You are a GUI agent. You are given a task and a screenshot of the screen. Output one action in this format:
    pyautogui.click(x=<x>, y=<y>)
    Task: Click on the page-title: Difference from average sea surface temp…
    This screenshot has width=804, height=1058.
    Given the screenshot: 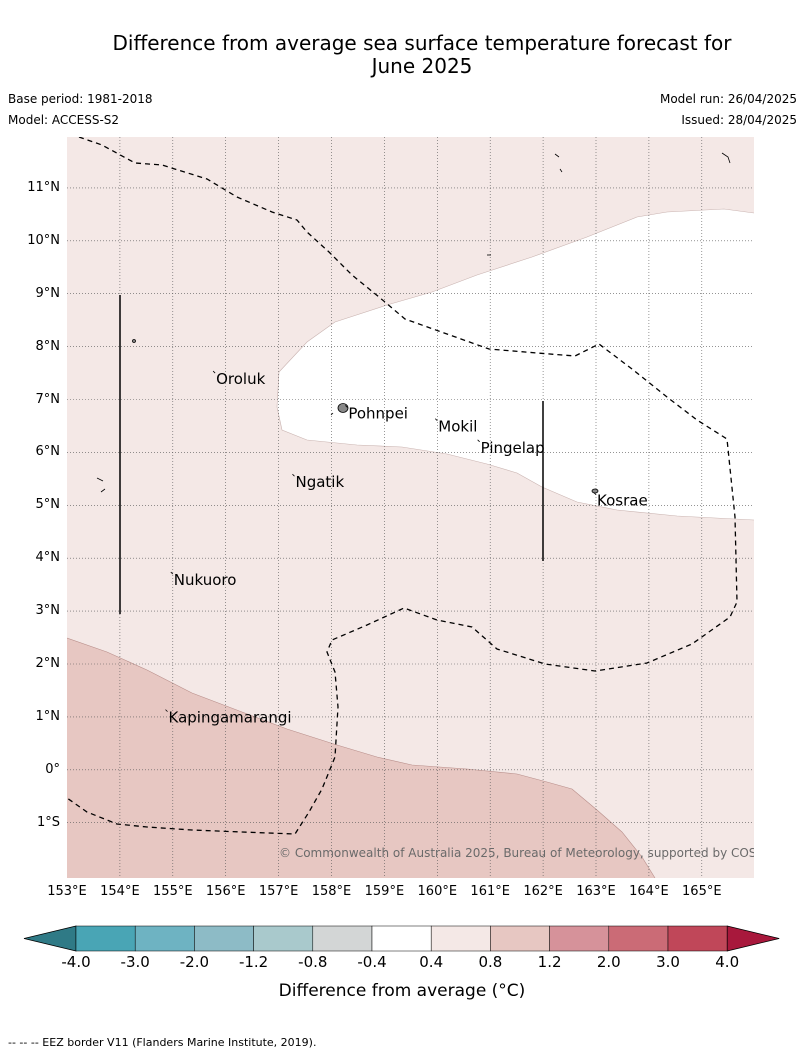 What is the action you would take?
    pyautogui.click(x=422, y=55)
    